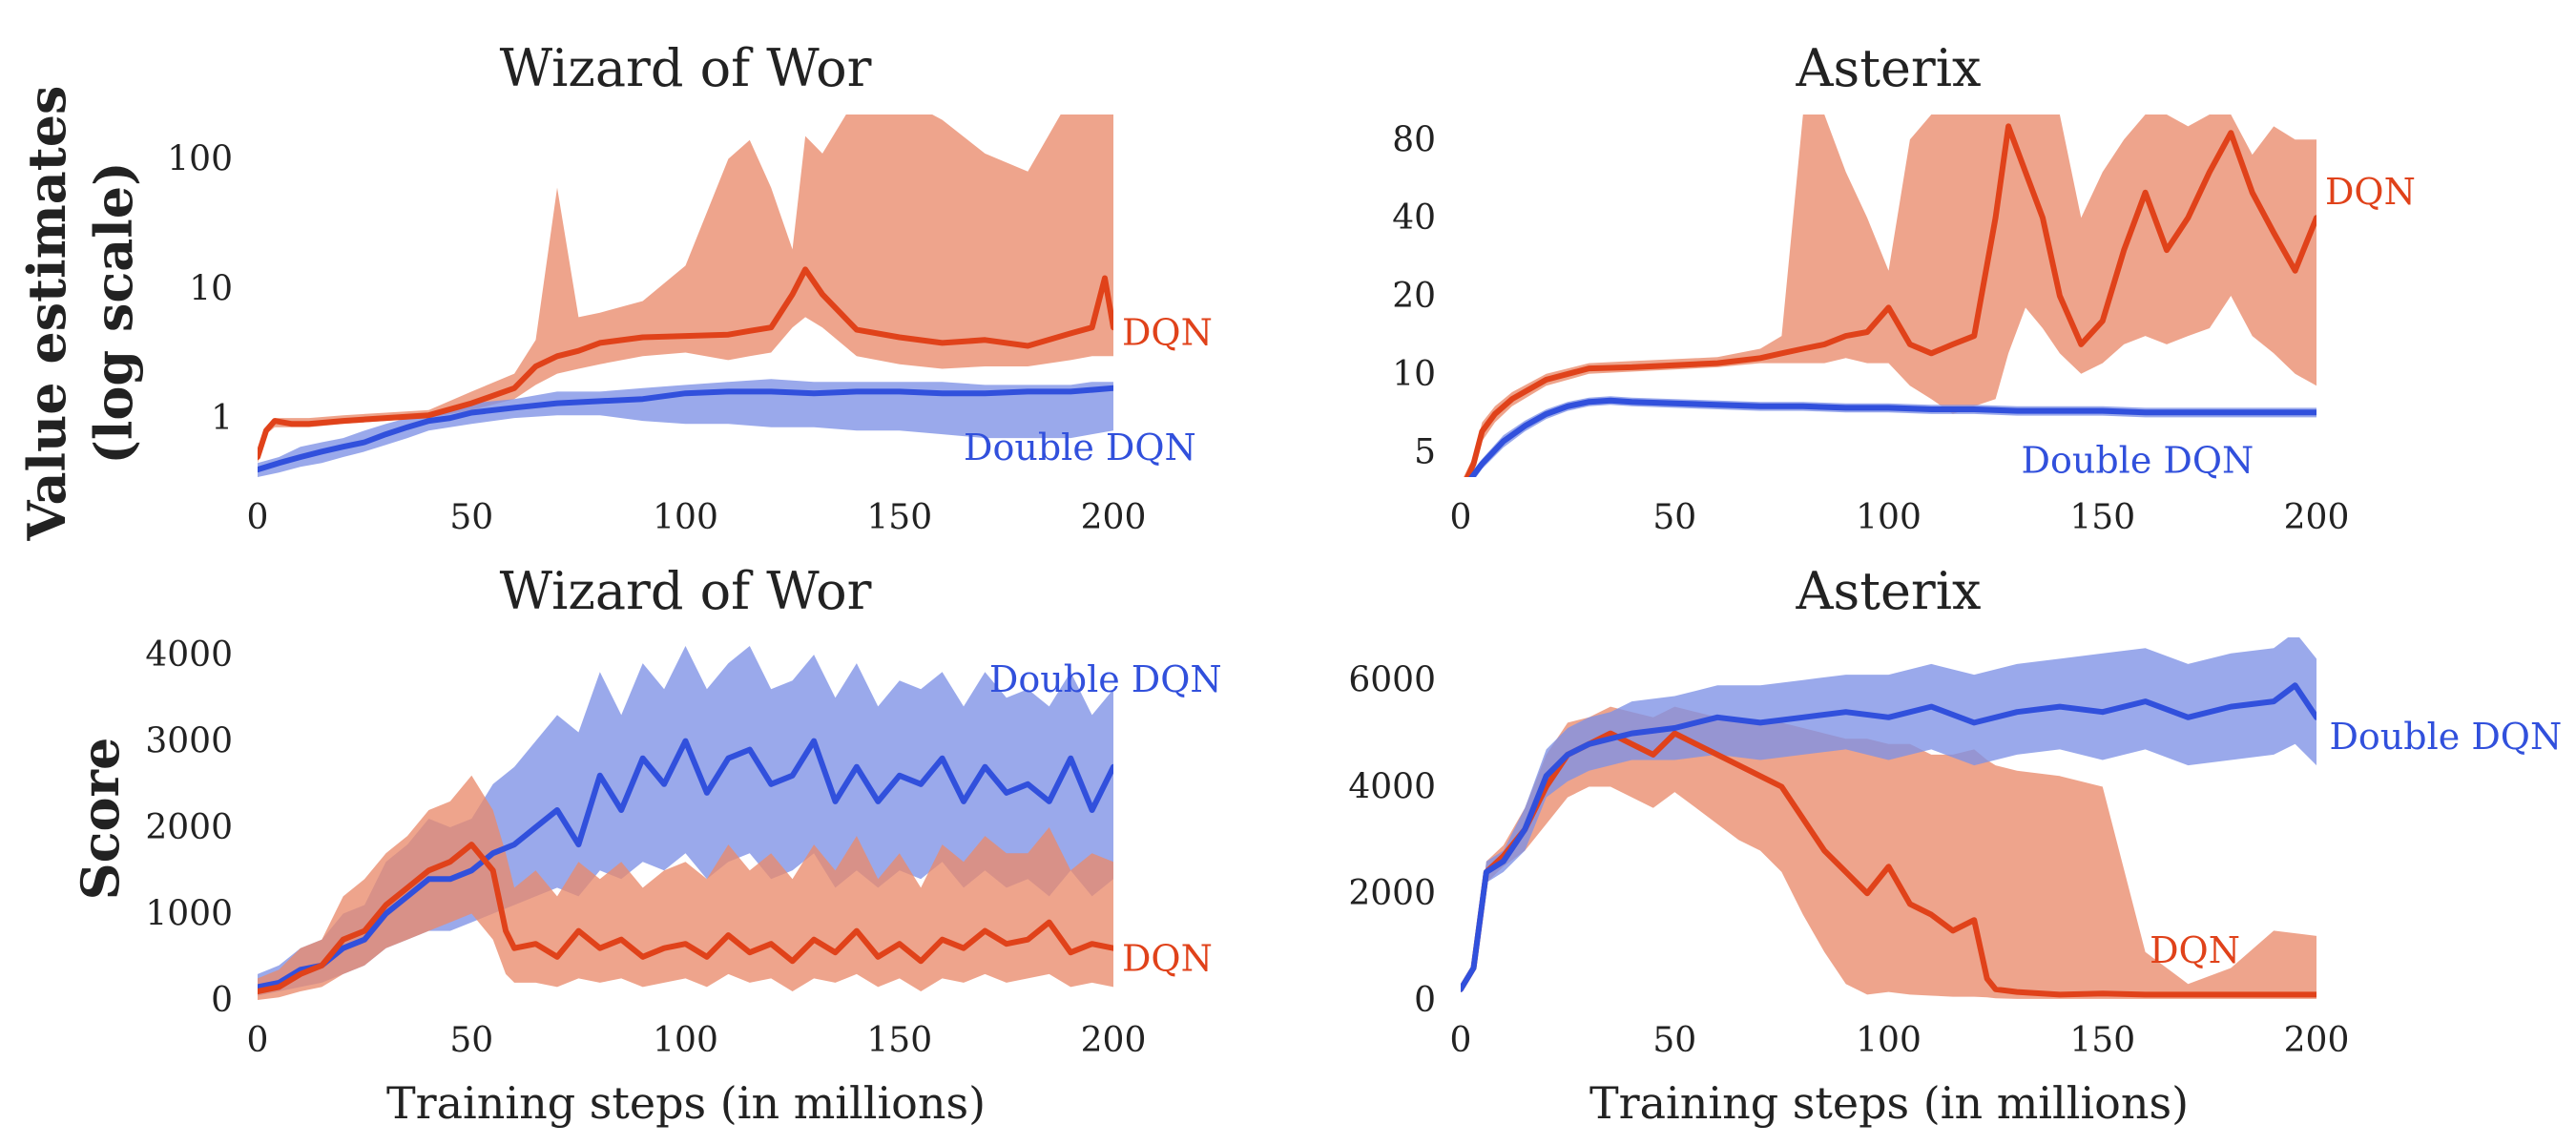 The image size is (2576, 1145). What do you see at coordinates (113, 312) in the screenshot?
I see `y-axis-label-log-scale: (log scale)` at bounding box center [113, 312].